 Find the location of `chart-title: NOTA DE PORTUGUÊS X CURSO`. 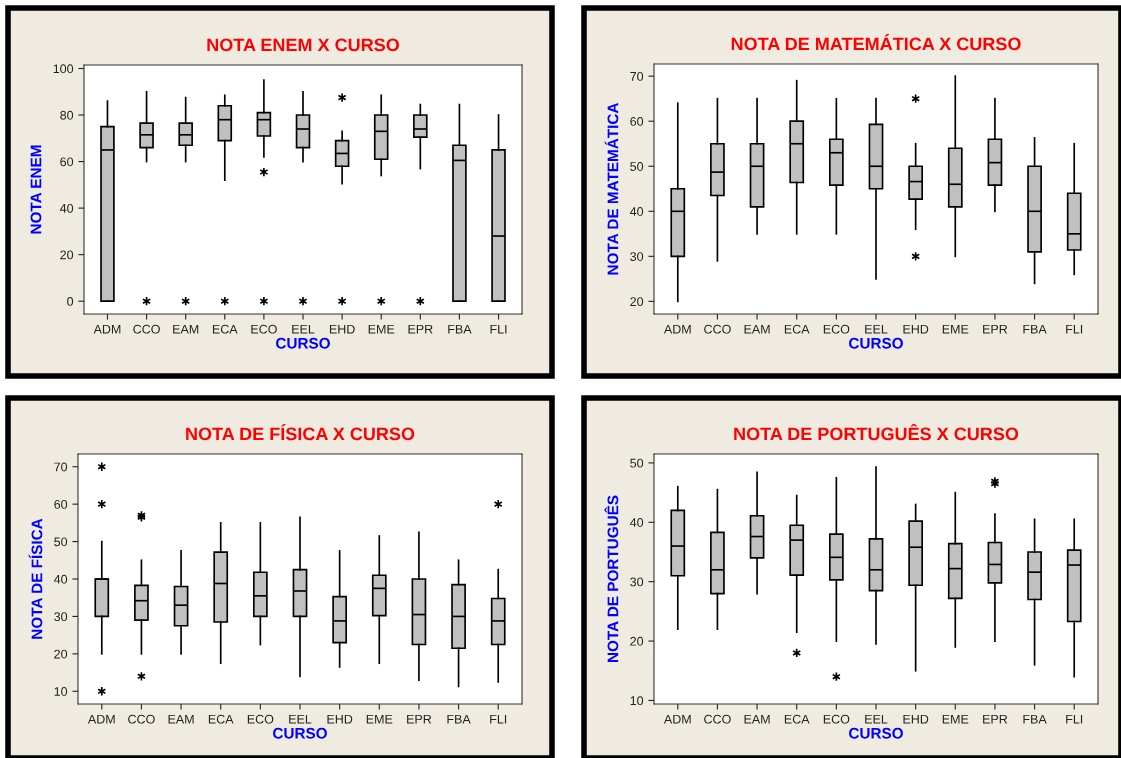

chart-title: NOTA DE PORTUGUÊS X CURSO is located at coordinates (876, 432).